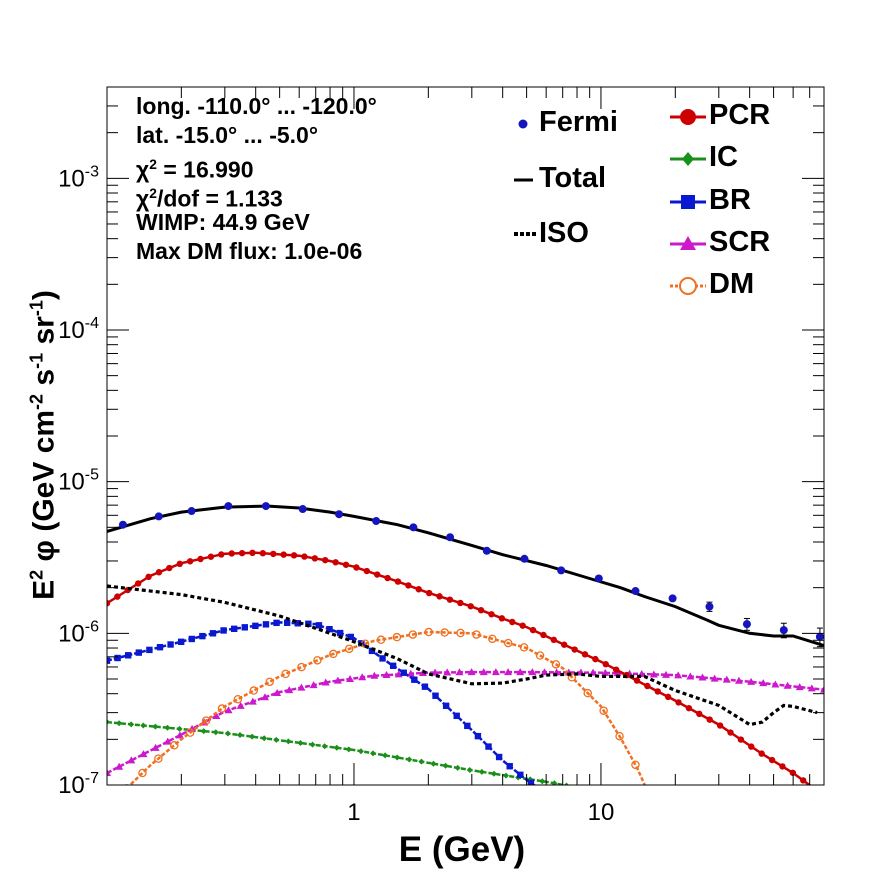  What do you see at coordinates (353, 812) in the screenshot?
I see `x-tick-label: 1` at bounding box center [353, 812].